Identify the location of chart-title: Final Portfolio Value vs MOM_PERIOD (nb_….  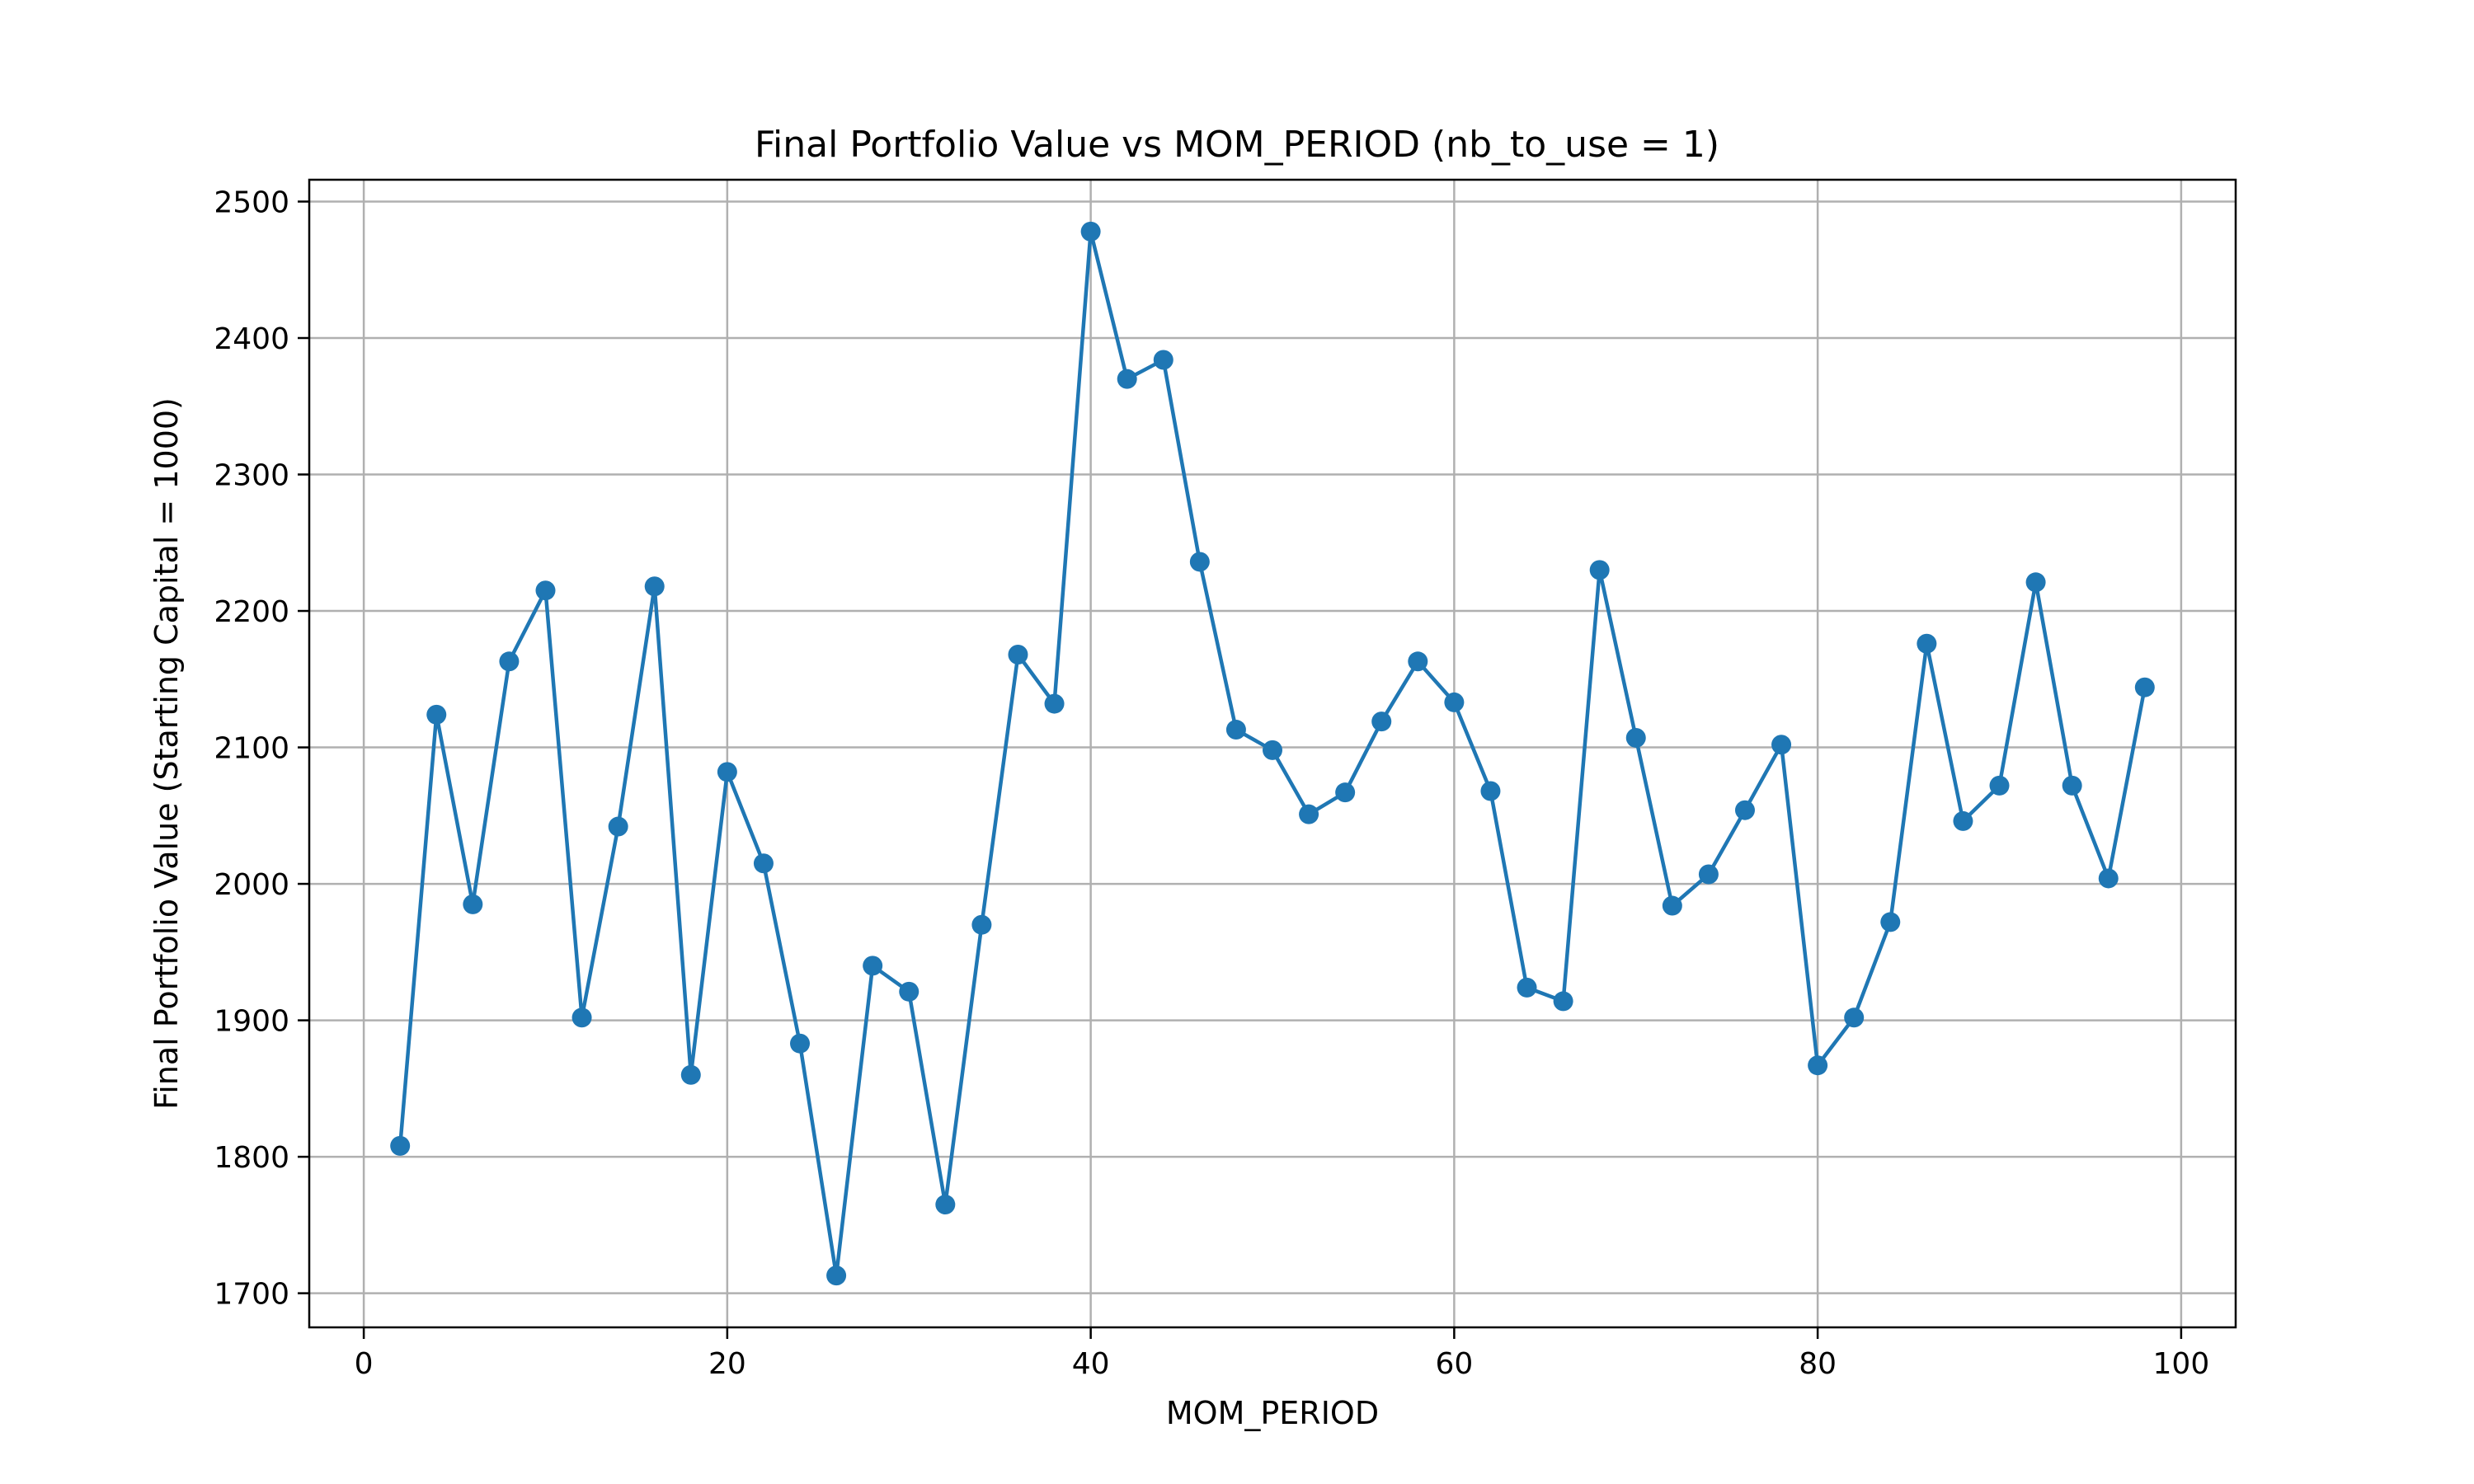
(1237, 145).